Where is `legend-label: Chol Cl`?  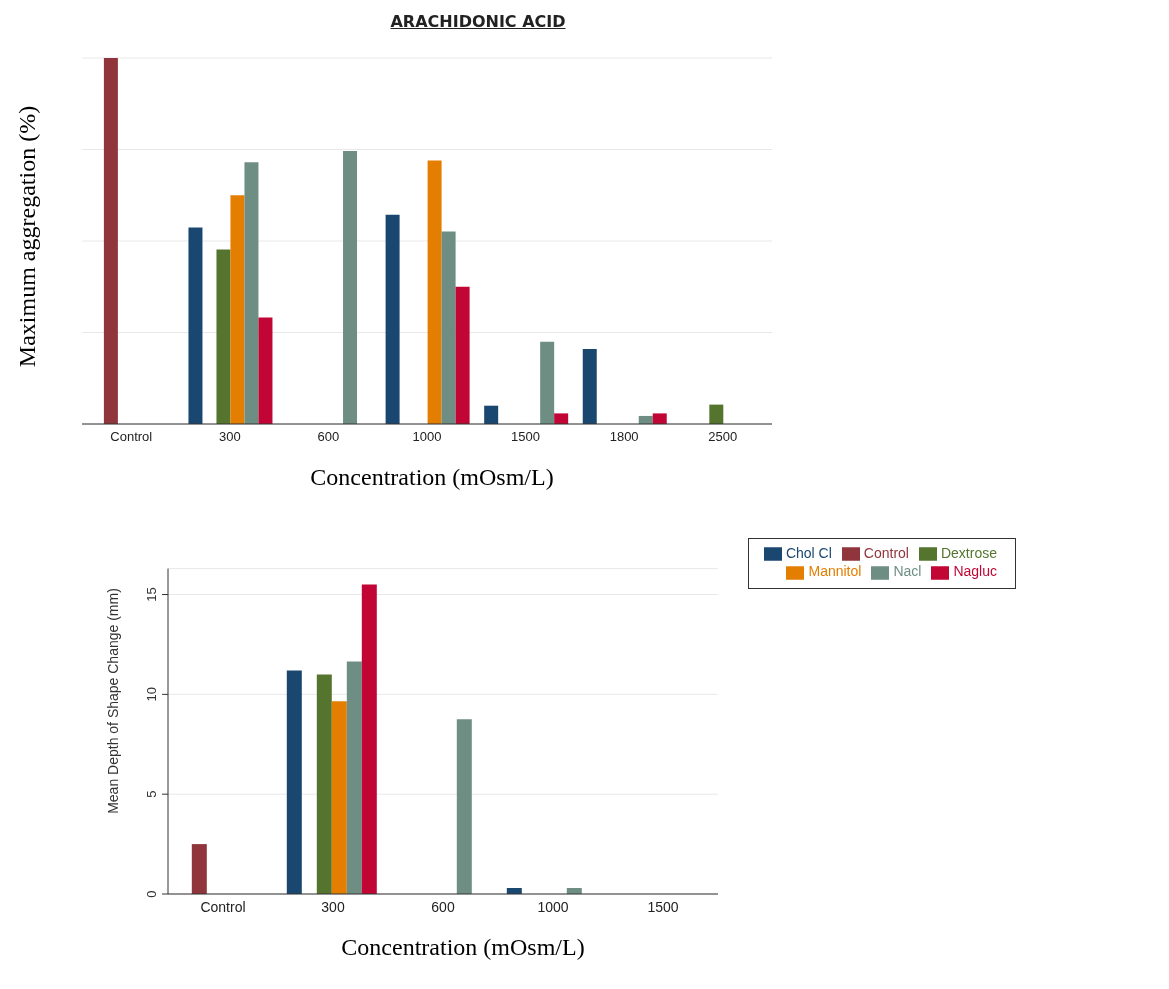 legend-label: Chol Cl is located at coordinates (808, 553).